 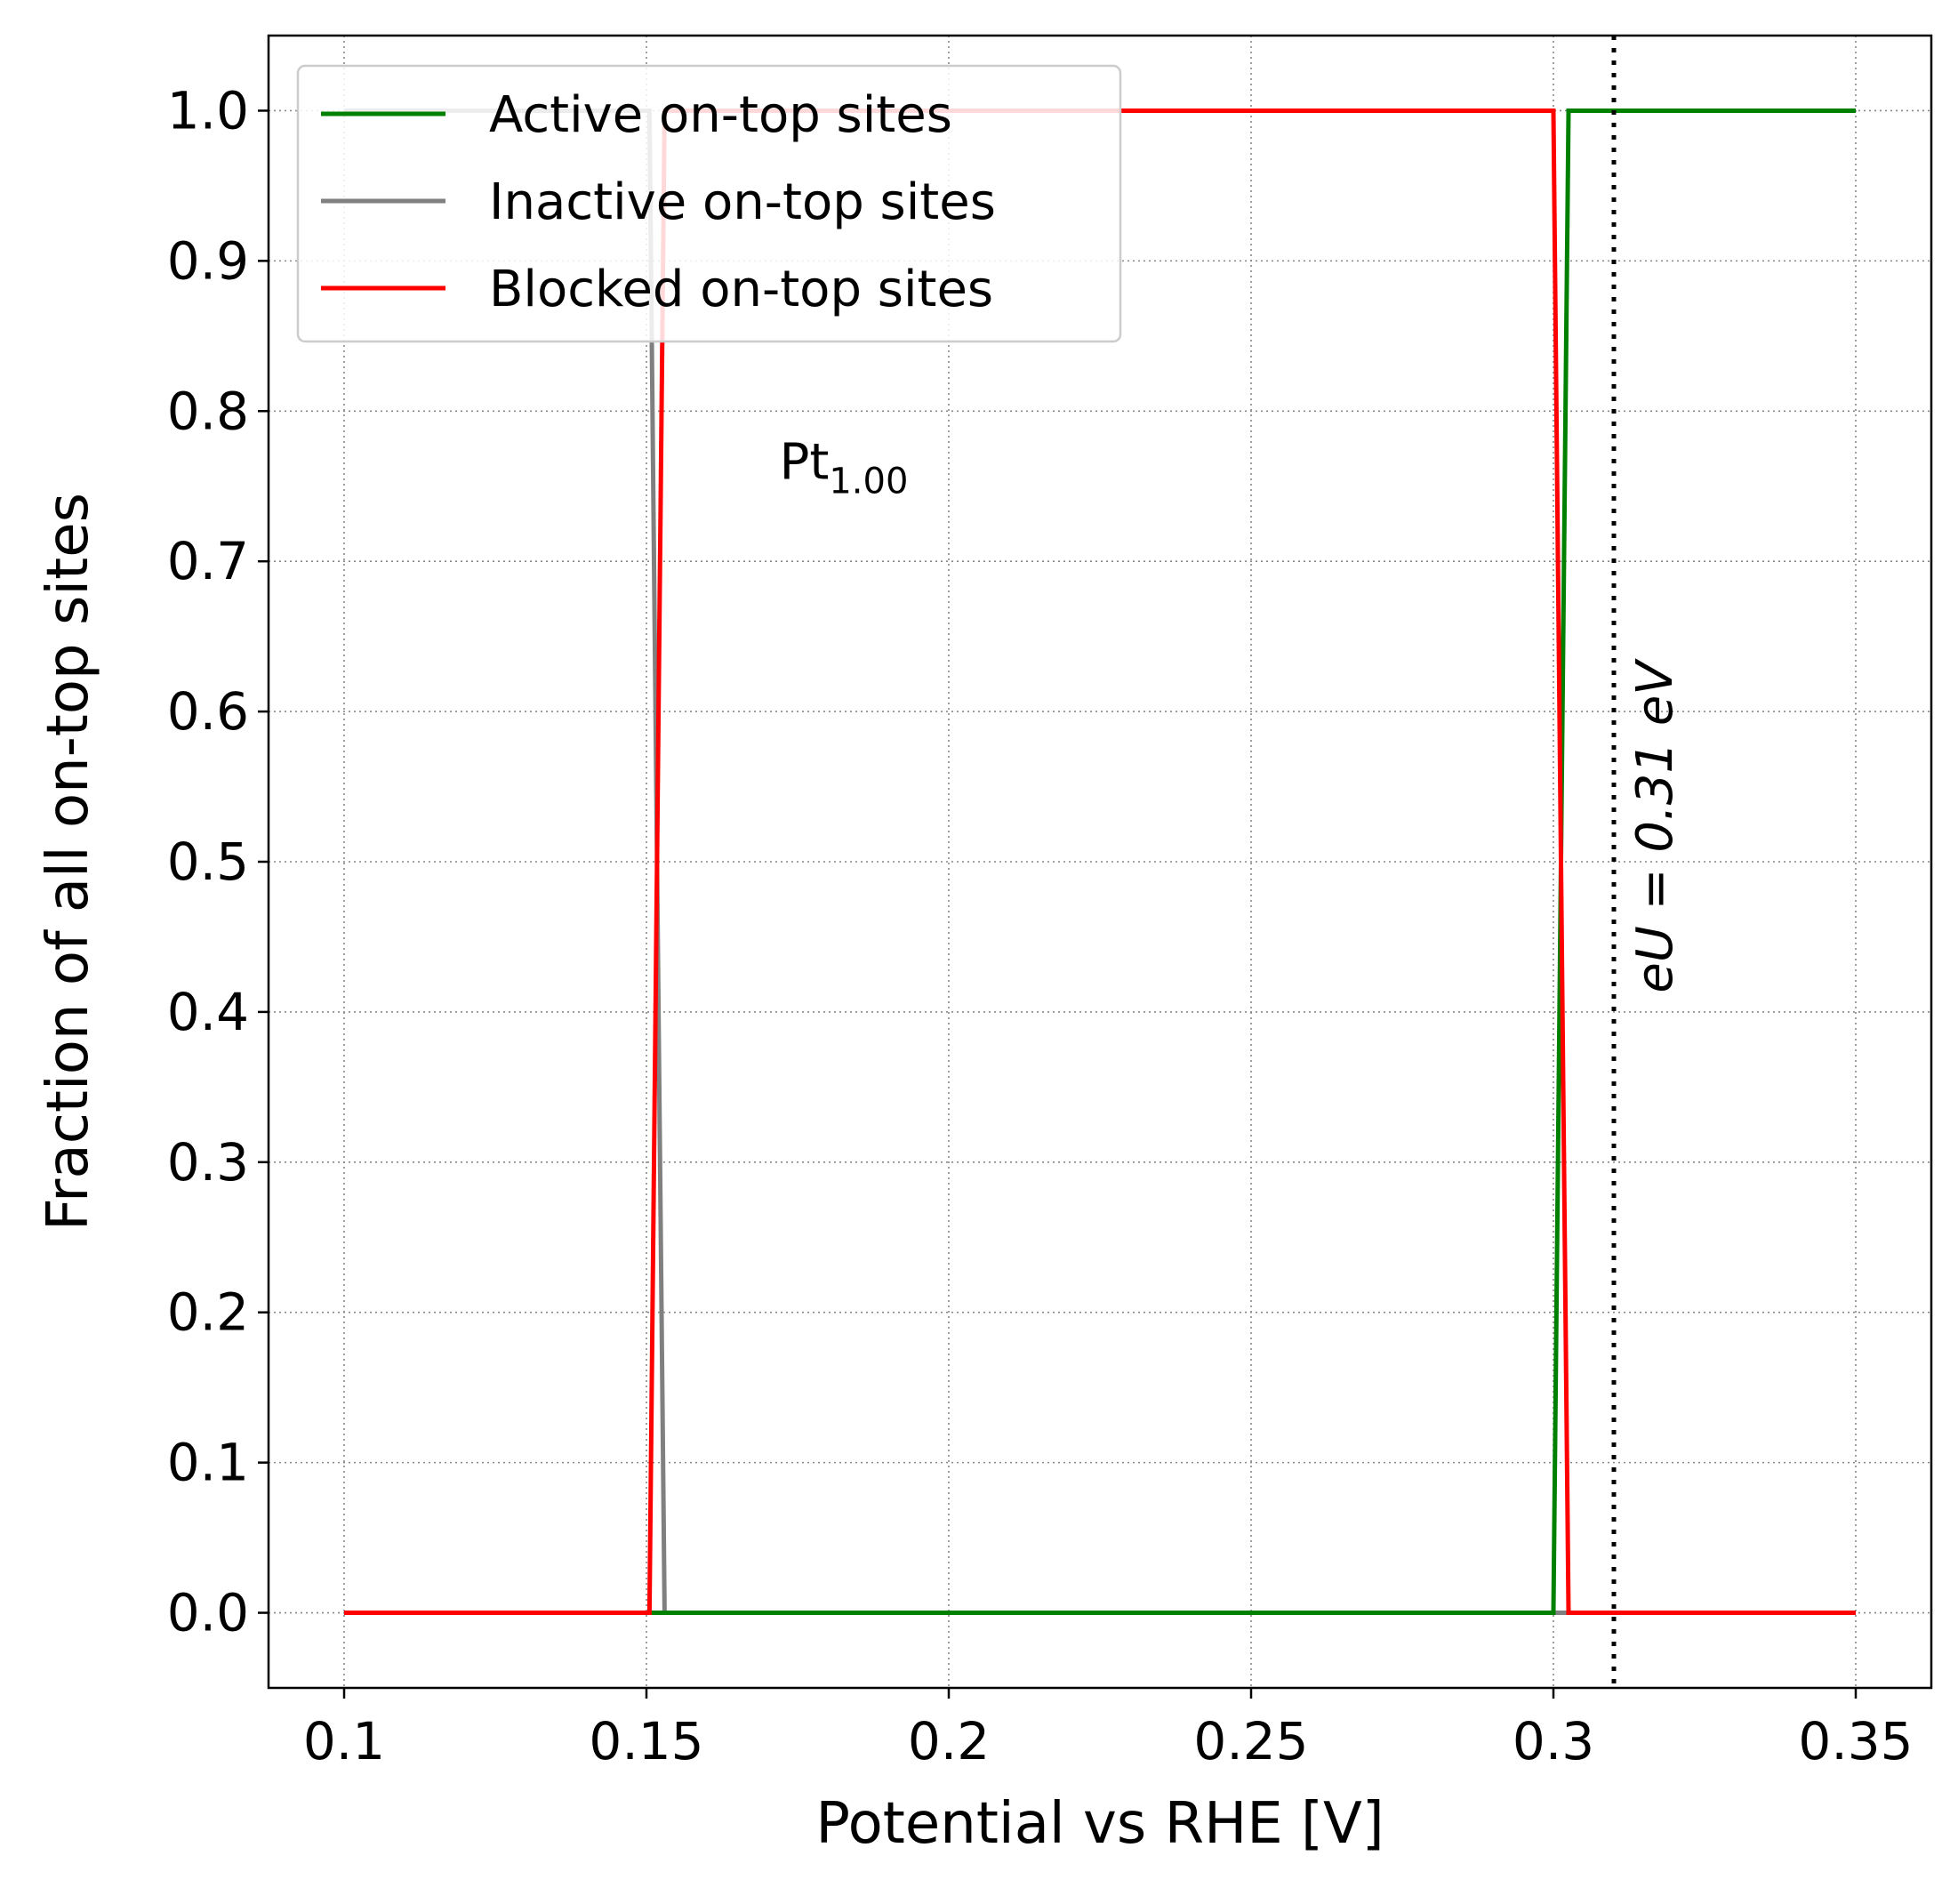 What do you see at coordinates (1553, 1741) in the screenshot?
I see `x-tick-label: 0.3` at bounding box center [1553, 1741].